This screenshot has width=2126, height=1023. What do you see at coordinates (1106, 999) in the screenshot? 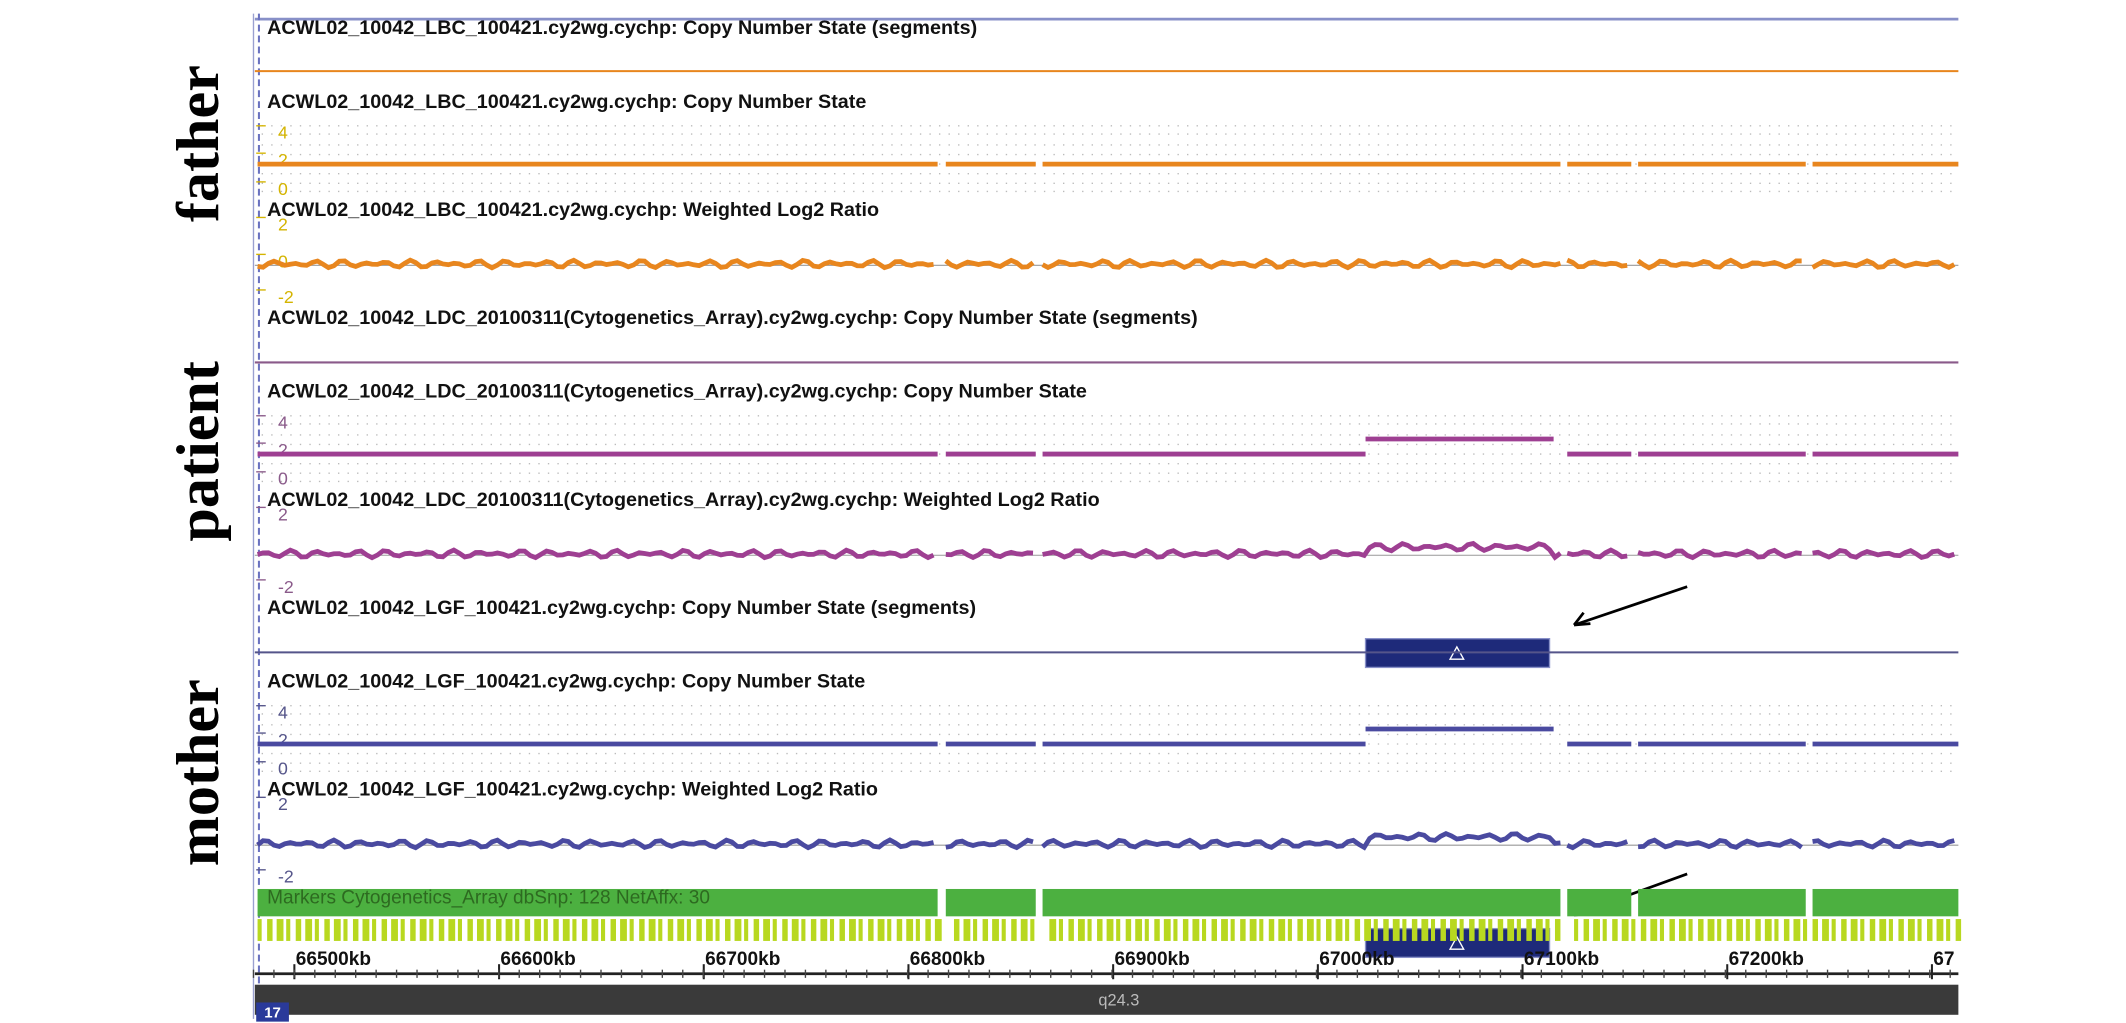
I see `cytoband` at bounding box center [1106, 999].